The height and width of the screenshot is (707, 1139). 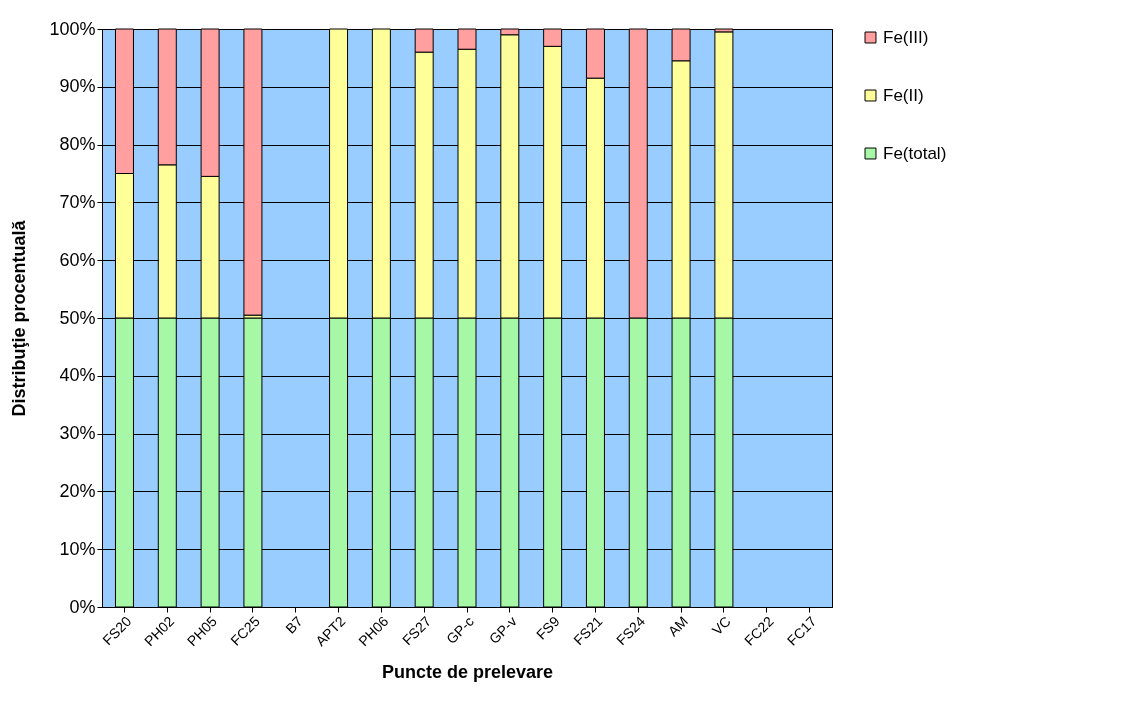 I want to click on x-axis-title: Puncte de prelevare, so click(x=467, y=672).